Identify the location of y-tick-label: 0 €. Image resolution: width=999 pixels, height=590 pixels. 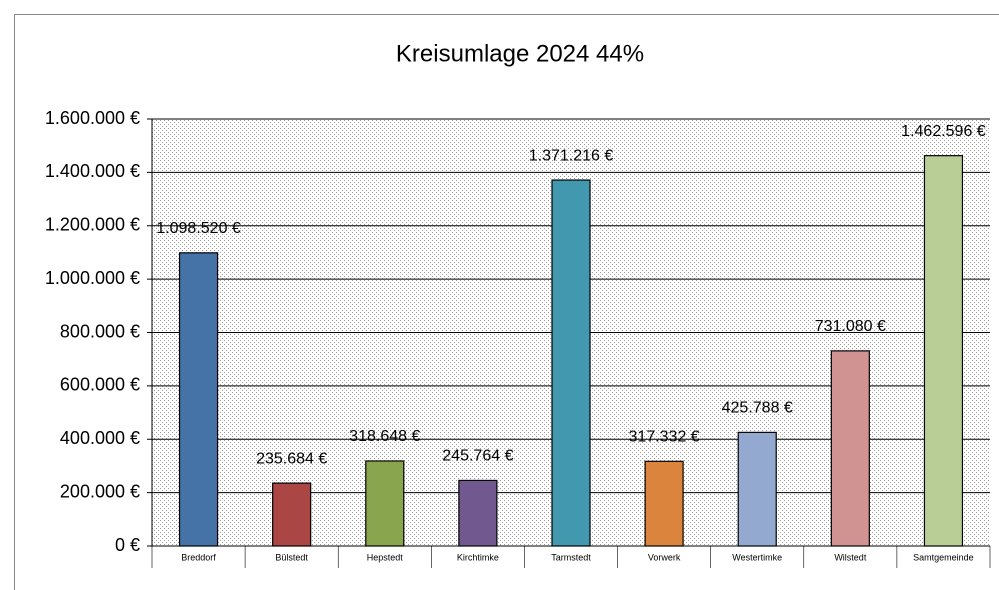
(127, 545).